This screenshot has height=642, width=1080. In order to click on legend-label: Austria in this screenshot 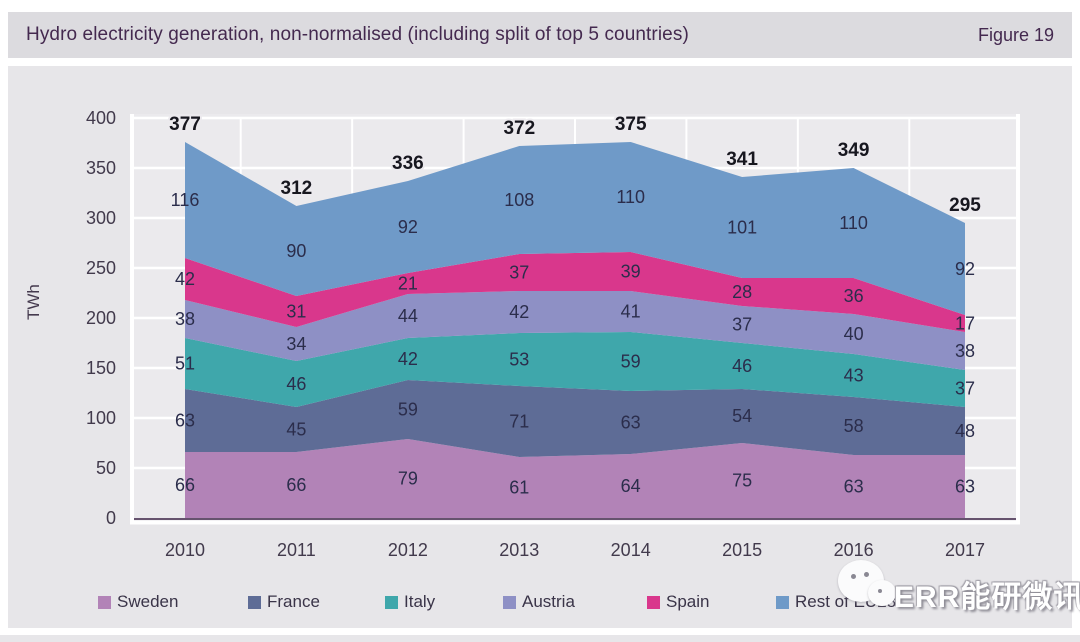, I will do `click(548, 601)`.